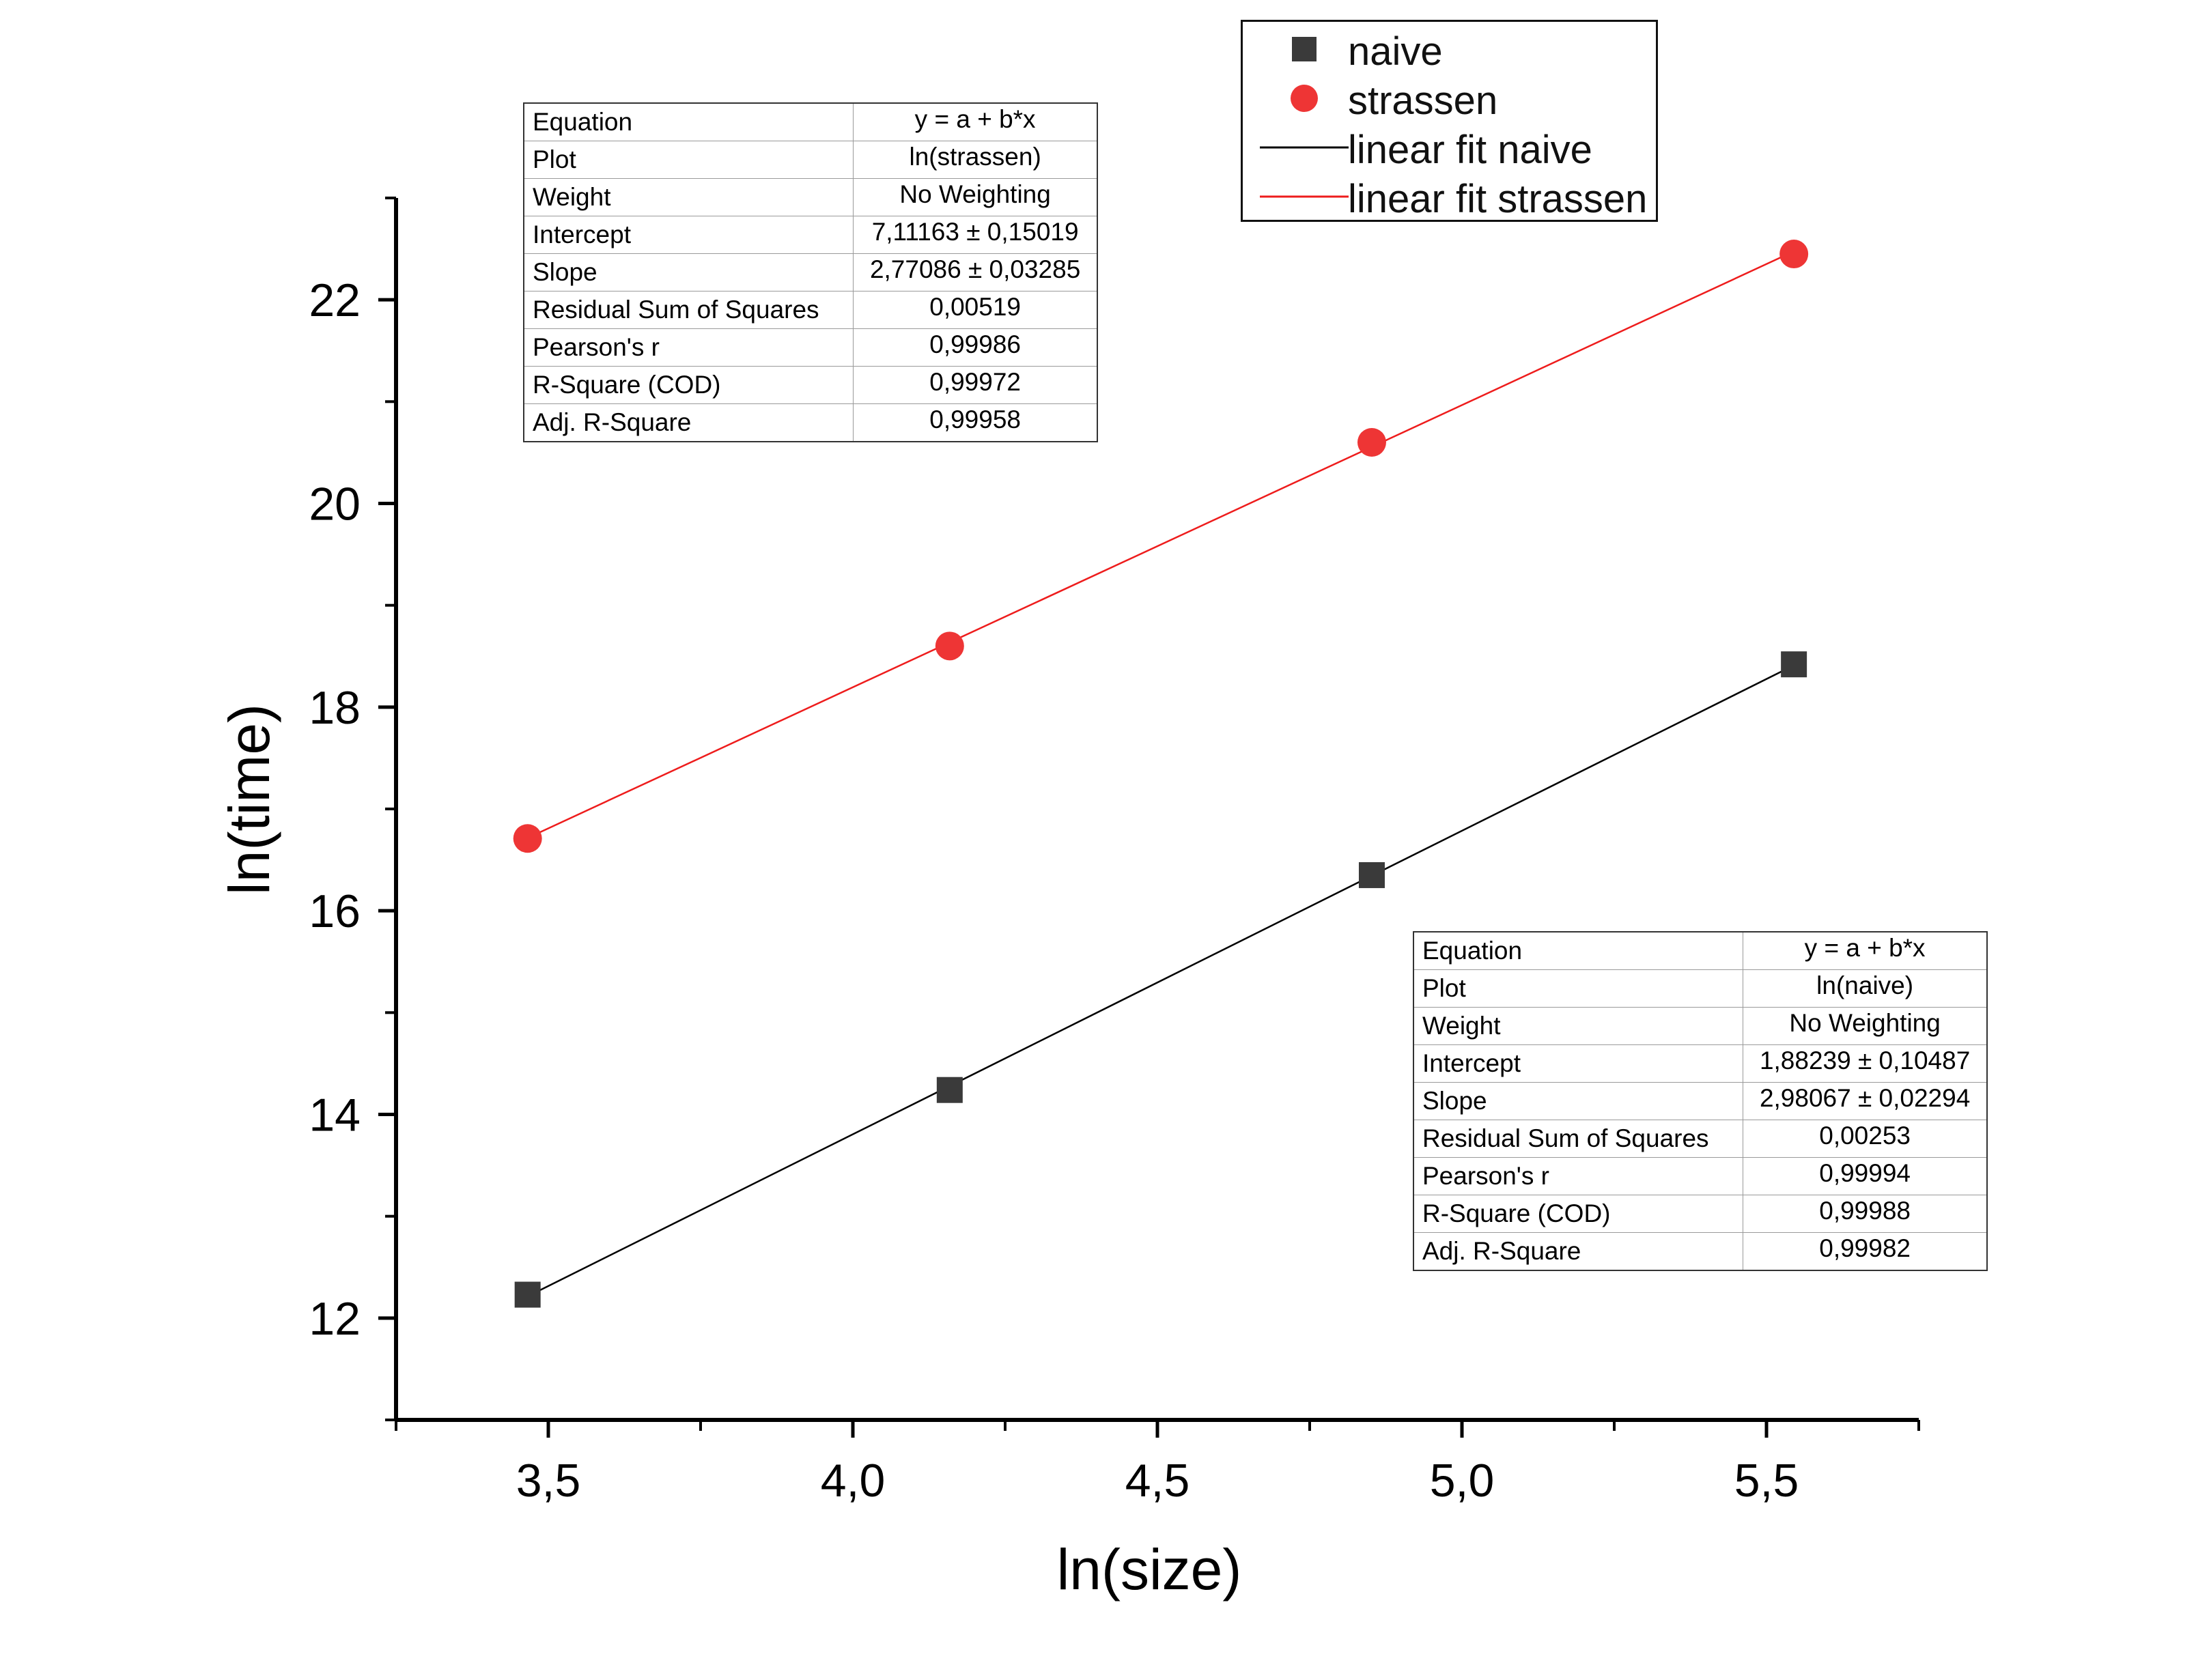  I want to click on y-tick-label: 12, so click(335, 1319).